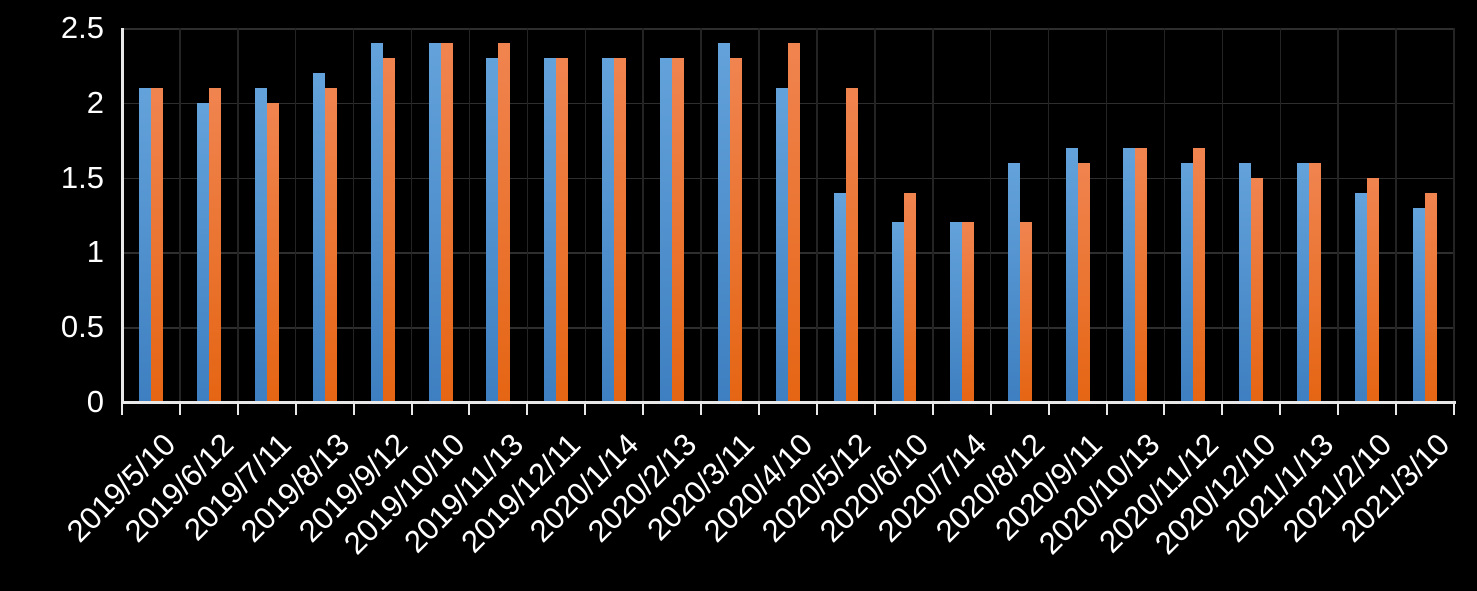 This screenshot has width=1477, height=591. Describe the element at coordinates (82, 327) in the screenshot. I see `y-tick-label-0.5: 0.5` at that location.